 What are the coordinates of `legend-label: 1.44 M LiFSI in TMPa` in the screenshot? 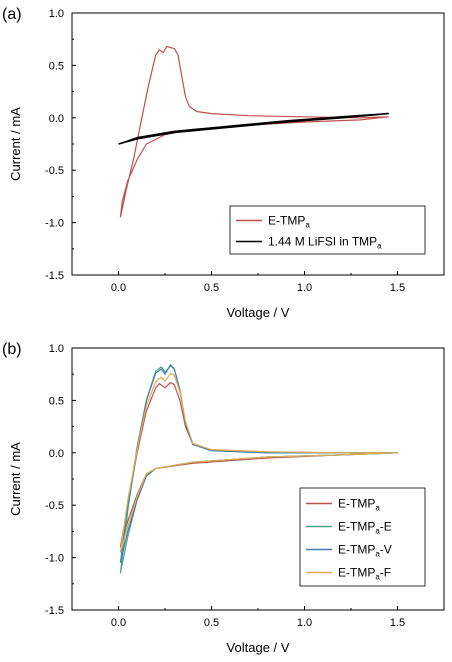 It's located at (325, 243).